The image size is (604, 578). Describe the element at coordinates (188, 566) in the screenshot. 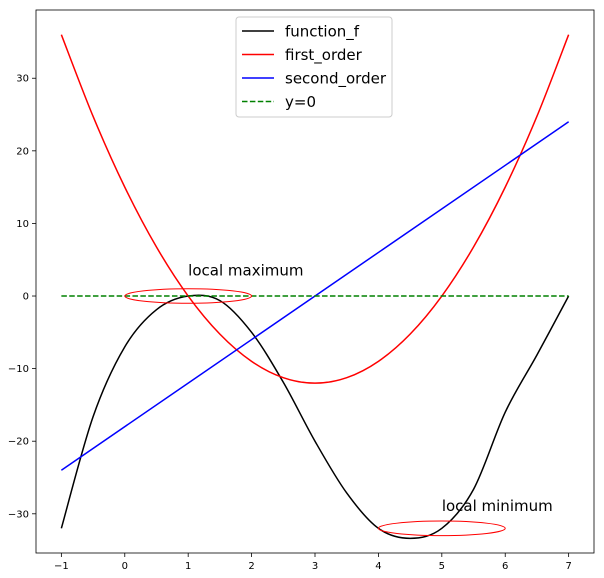

I see `x-tick-label: 1` at that location.